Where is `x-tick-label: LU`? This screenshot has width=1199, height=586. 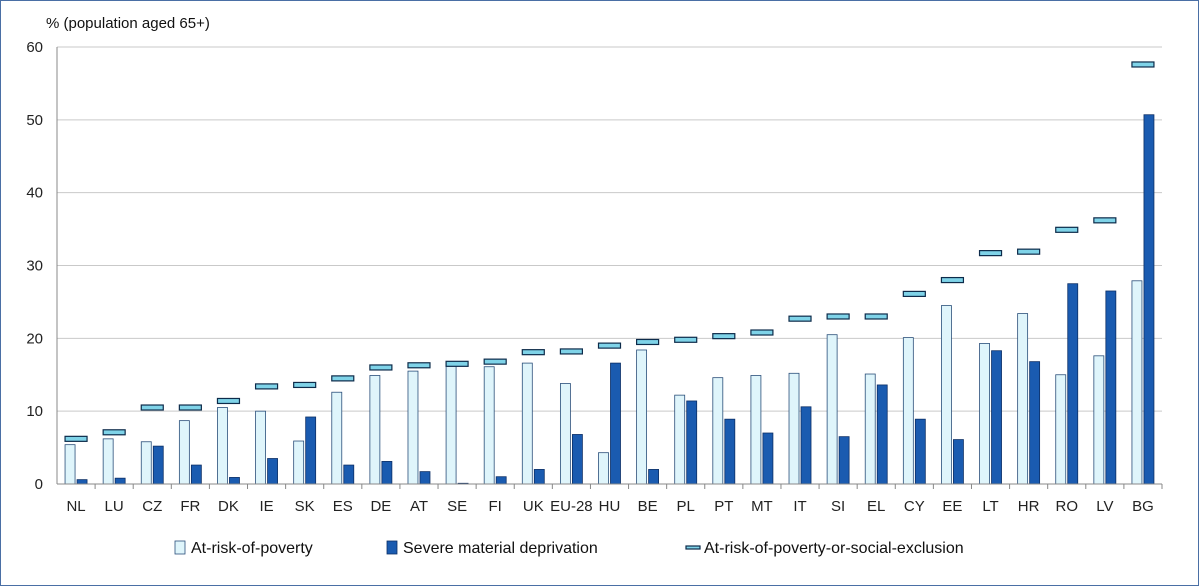
x-tick-label: LU is located at coordinates (114, 506).